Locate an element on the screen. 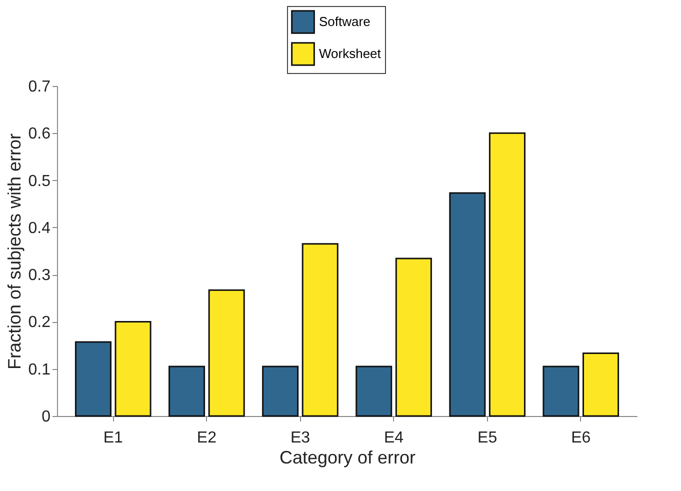 The image size is (681, 491). x-tick-label: E6 is located at coordinates (581, 438).